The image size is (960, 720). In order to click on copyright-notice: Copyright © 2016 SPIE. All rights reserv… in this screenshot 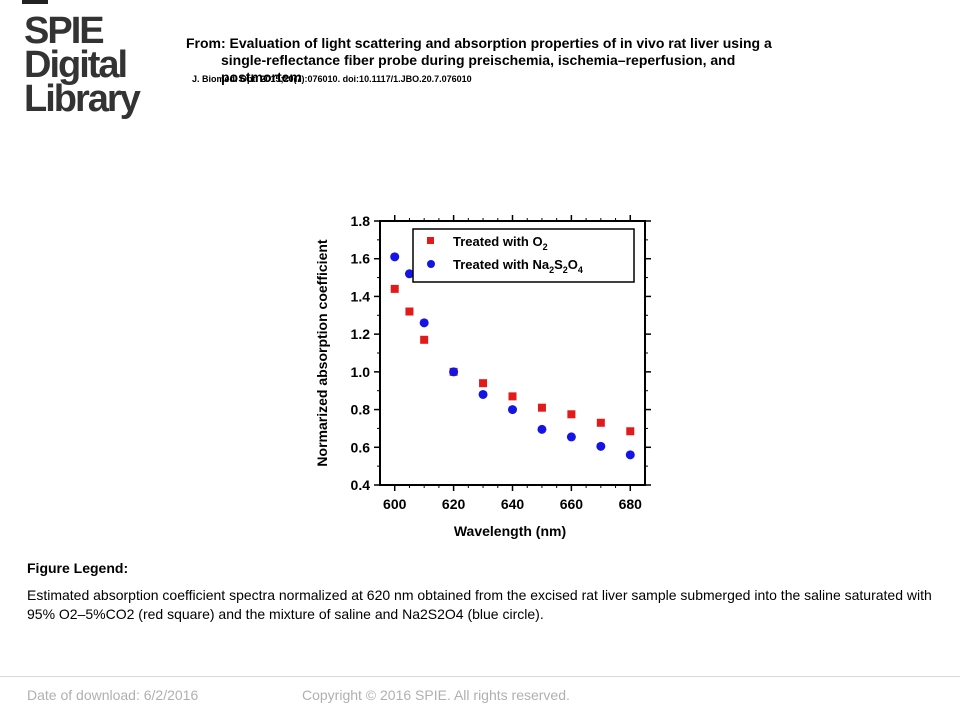, I will do `click(436, 695)`.